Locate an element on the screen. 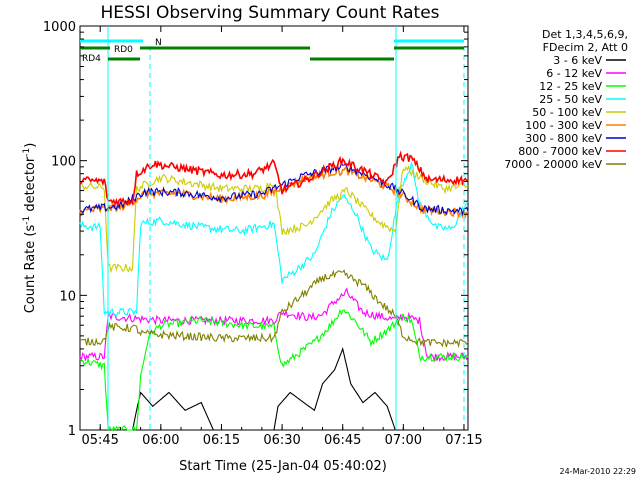  y-axis-label: Count Rate (s-1 detector-1) is located at coordinates (30, 228).